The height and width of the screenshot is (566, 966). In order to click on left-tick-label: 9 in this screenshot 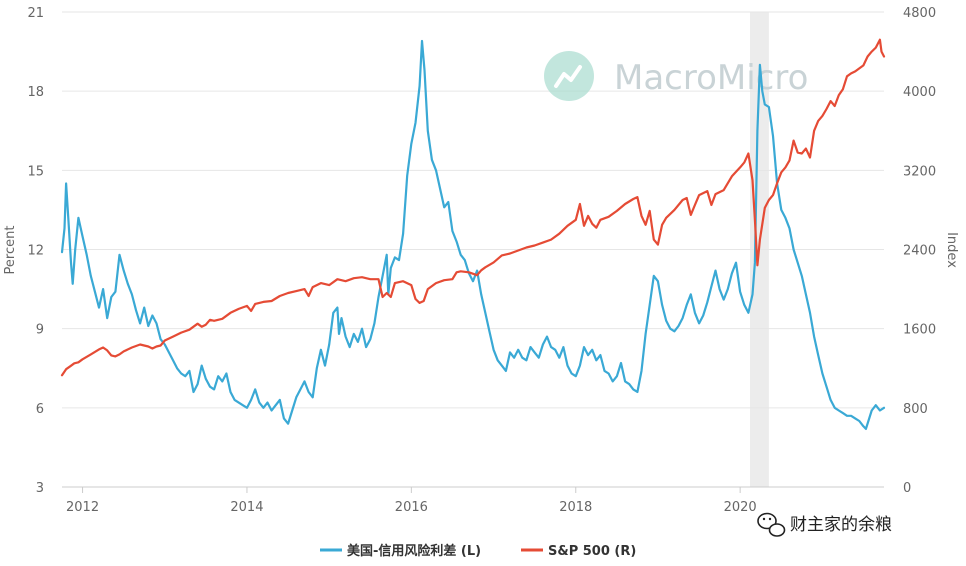, I will do `click(40, 330)`.